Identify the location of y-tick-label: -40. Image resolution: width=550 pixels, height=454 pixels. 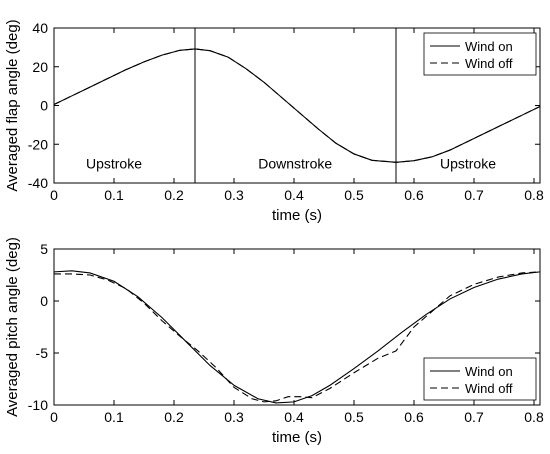
(38, 183).